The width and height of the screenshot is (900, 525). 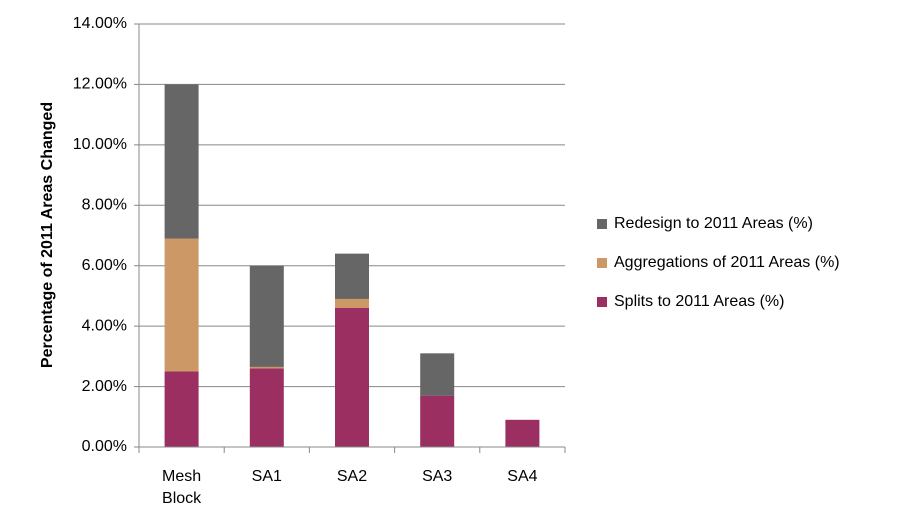 What do you see at coordinates (727, 262) in the screenshot?
I see `legend-label: Aggregations of 2011 Areas (%)` at bounding box center [727, 262].